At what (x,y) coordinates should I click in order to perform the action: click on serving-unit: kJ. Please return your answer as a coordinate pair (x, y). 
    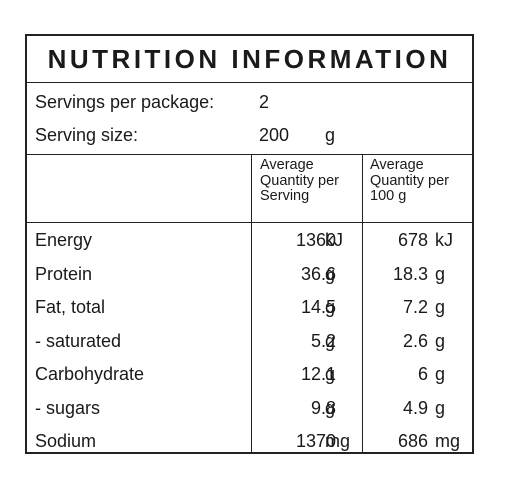
    Looking at the image, I should click on (334, 240).